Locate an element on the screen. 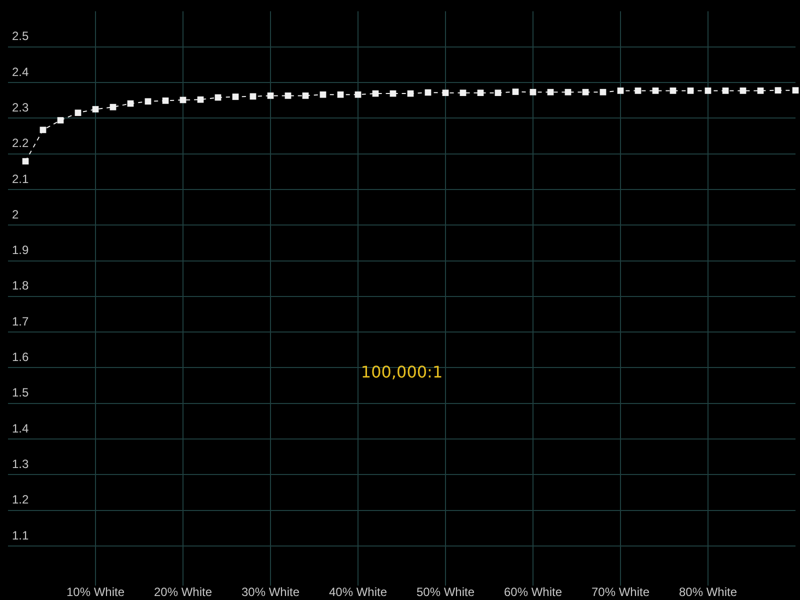  y-tick-label: 1.2 is located at coordinates (21, 499).